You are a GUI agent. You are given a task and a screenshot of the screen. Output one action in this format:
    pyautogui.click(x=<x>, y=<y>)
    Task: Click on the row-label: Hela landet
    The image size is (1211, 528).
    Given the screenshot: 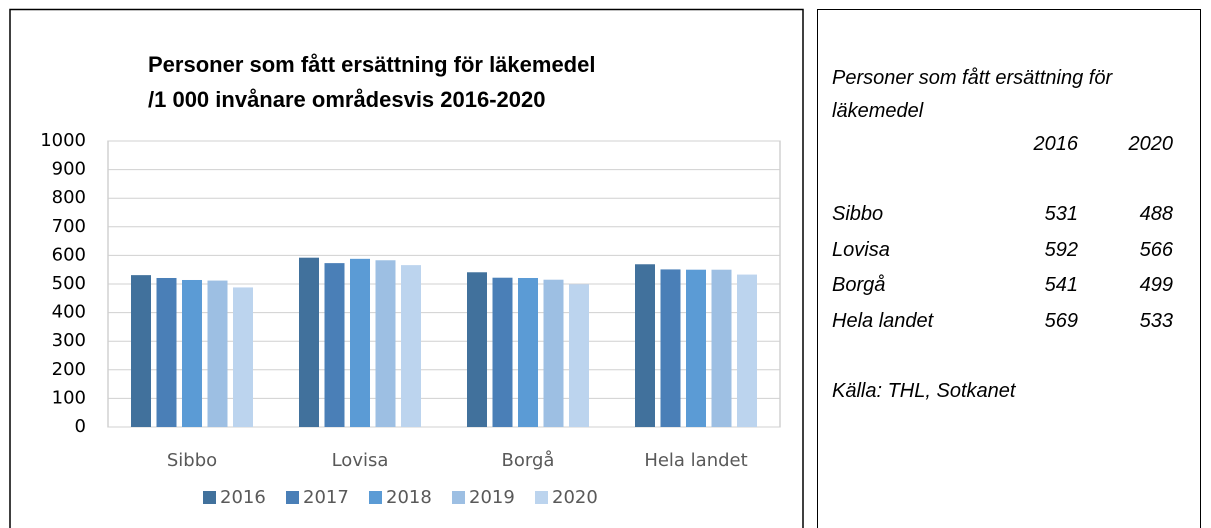 What is the action you would take?
    pyautogui.click(x=883, y=320)
    